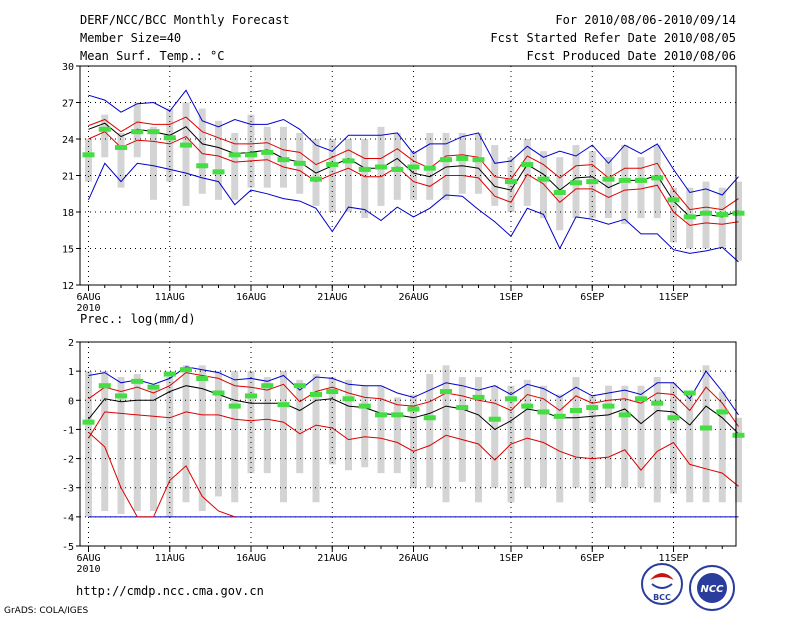 This screenshot has width=800, height=618. I want to click on y-tick-label: 24, so click(68, 140).